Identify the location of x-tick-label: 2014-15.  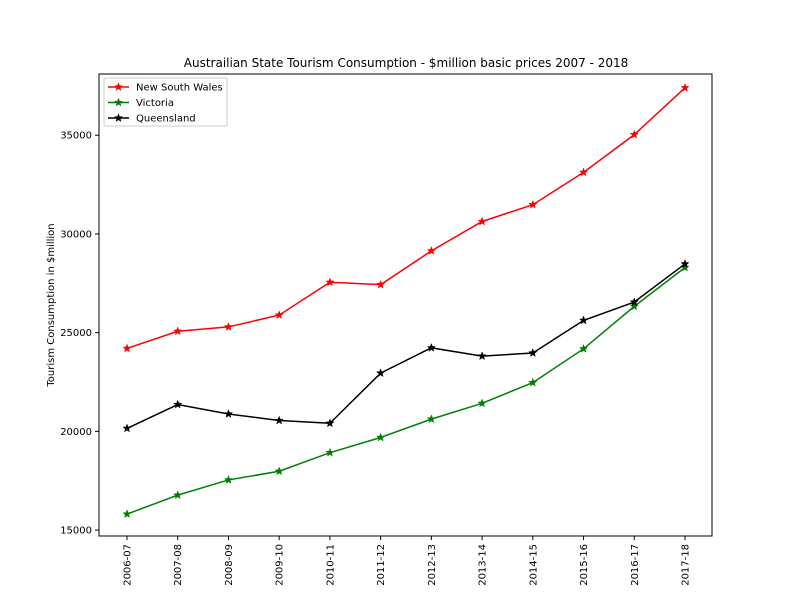
(533, 565).